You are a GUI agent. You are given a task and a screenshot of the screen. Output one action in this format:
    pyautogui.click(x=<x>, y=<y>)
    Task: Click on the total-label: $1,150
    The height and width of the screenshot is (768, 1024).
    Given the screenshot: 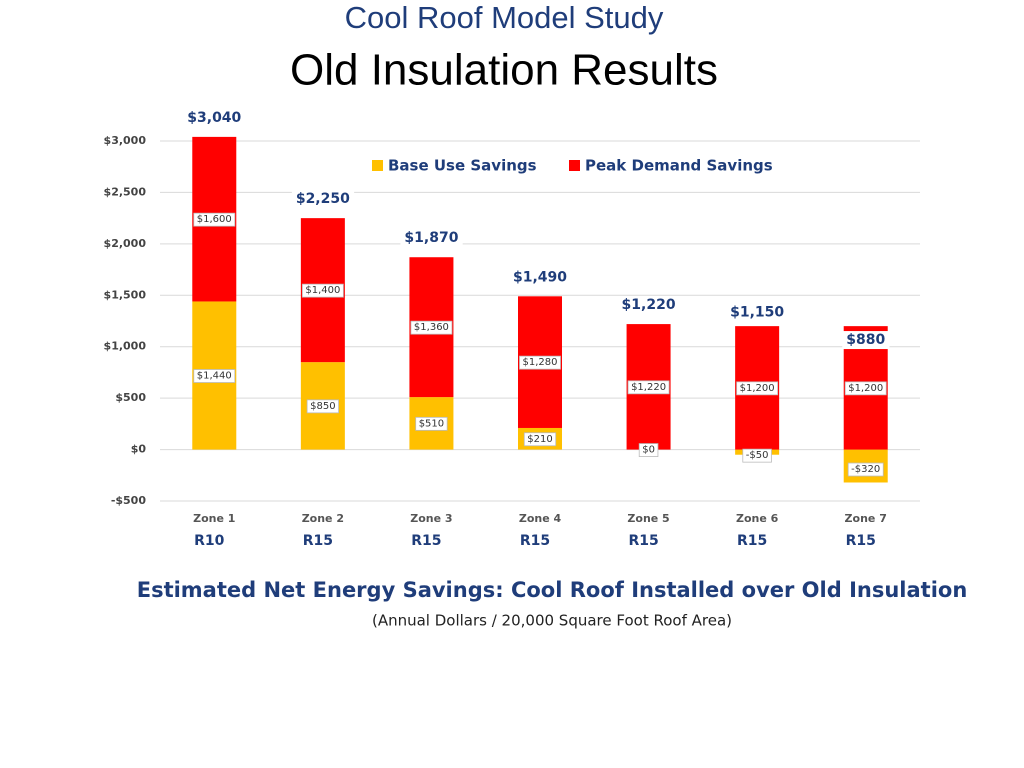 What is the action you would take?
    pyautogui.click(x=757, y=312)
    